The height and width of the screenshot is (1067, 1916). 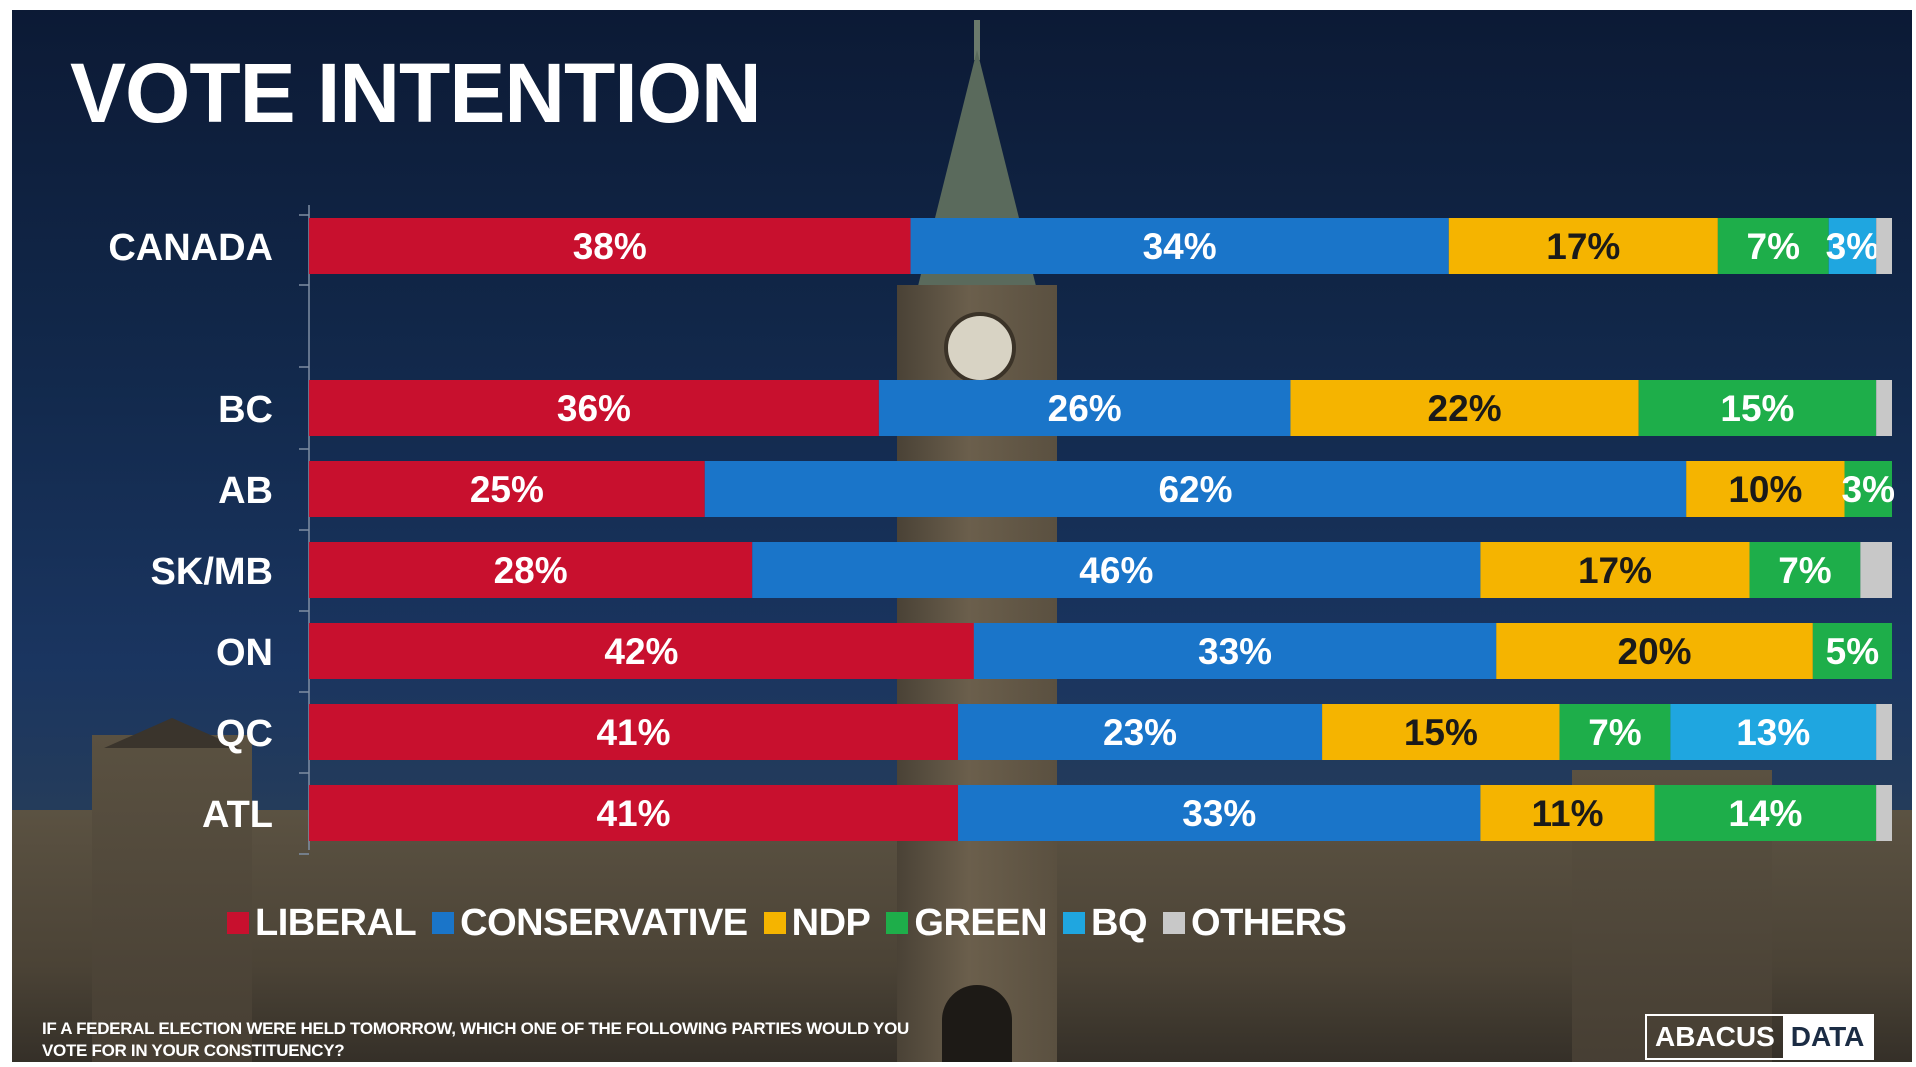 I want to click on data-label: 11%, so click(x=1567, y=813).